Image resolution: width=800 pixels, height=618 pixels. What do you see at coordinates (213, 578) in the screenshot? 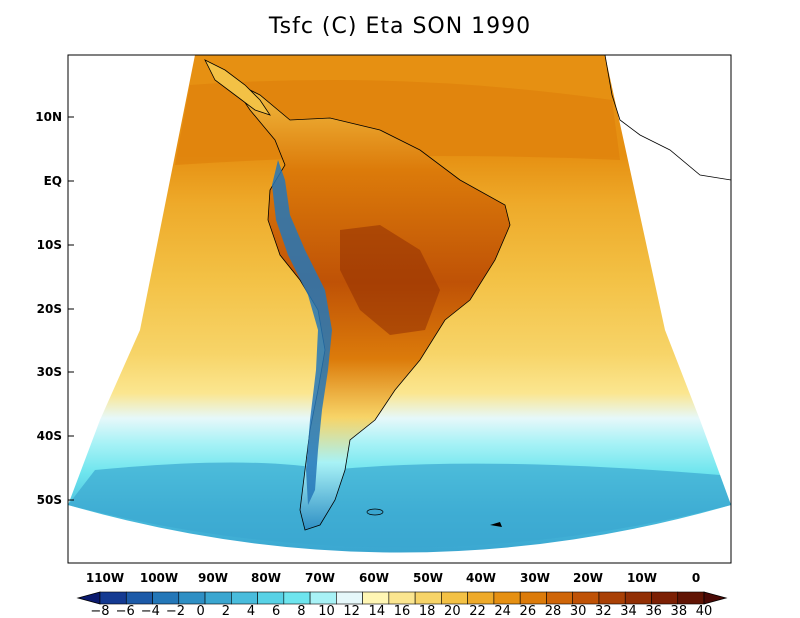
I see `lon-label-90w: 90W` at bounding box center [213, 578].